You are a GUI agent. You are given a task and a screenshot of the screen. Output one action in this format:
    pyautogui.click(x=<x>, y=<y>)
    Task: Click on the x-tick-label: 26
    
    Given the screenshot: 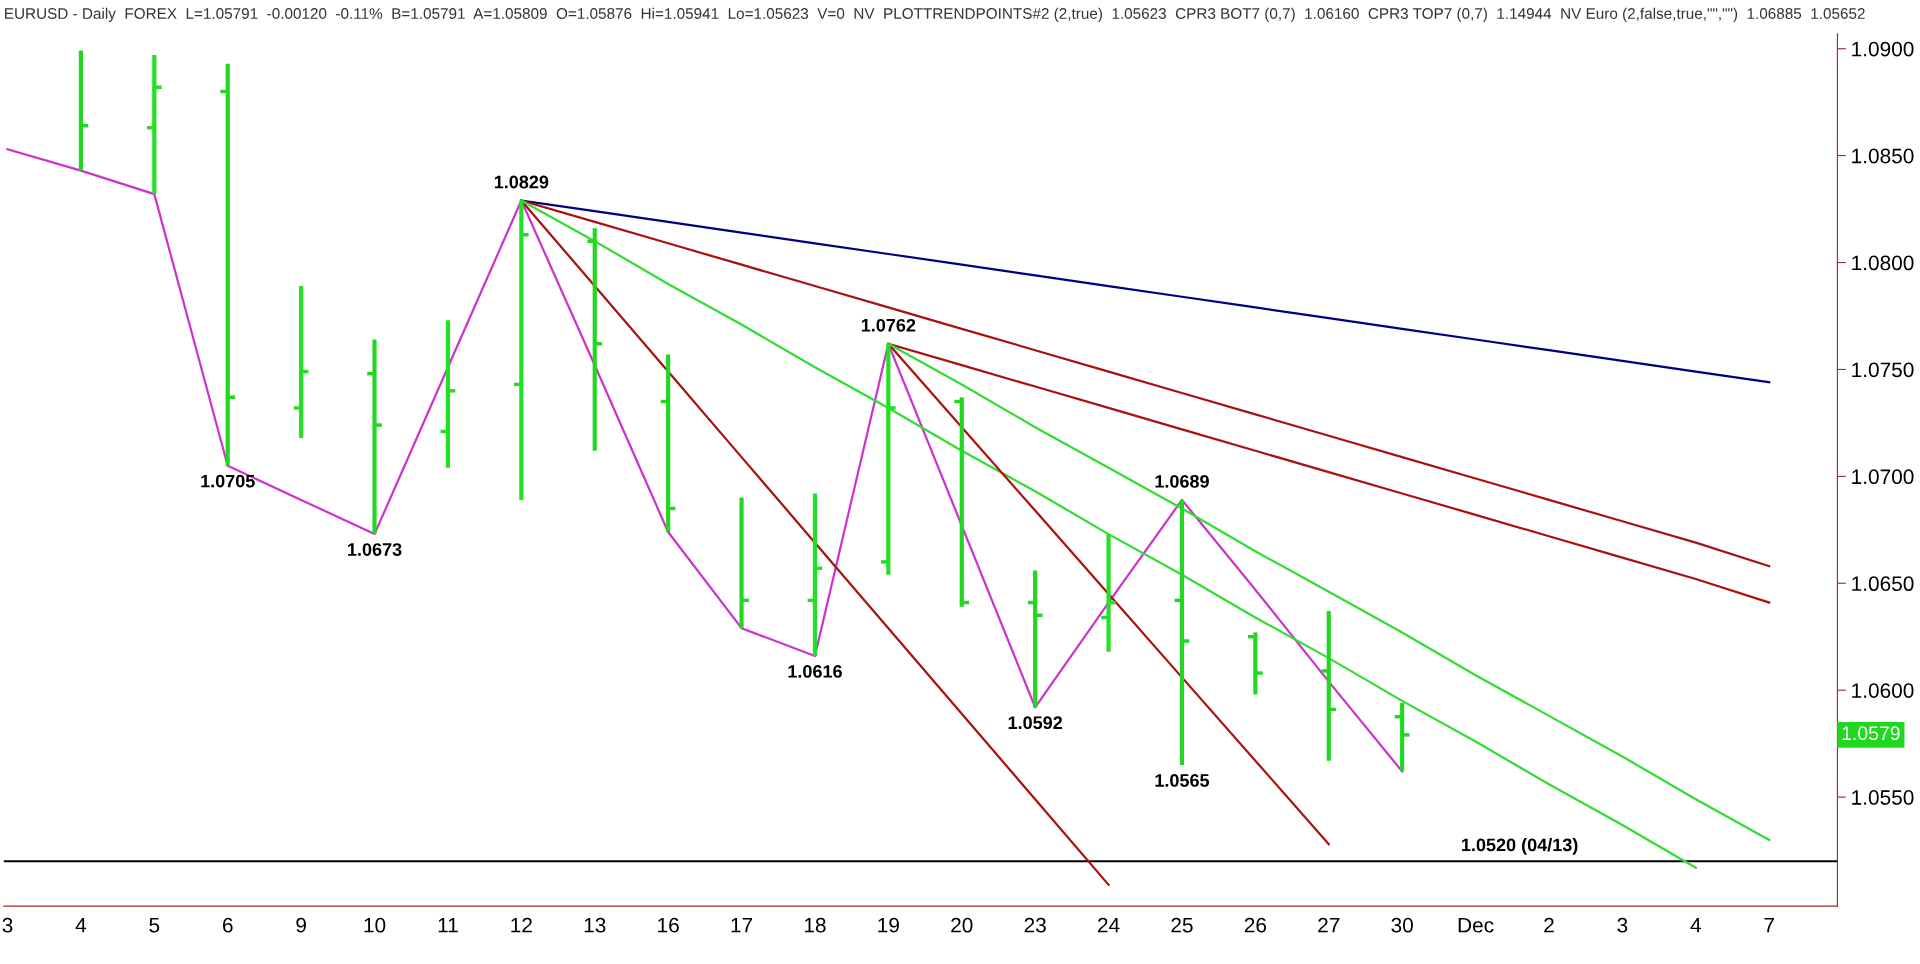 What is the action you would take?
    pyautogui.click(x=1255, y=925)
    